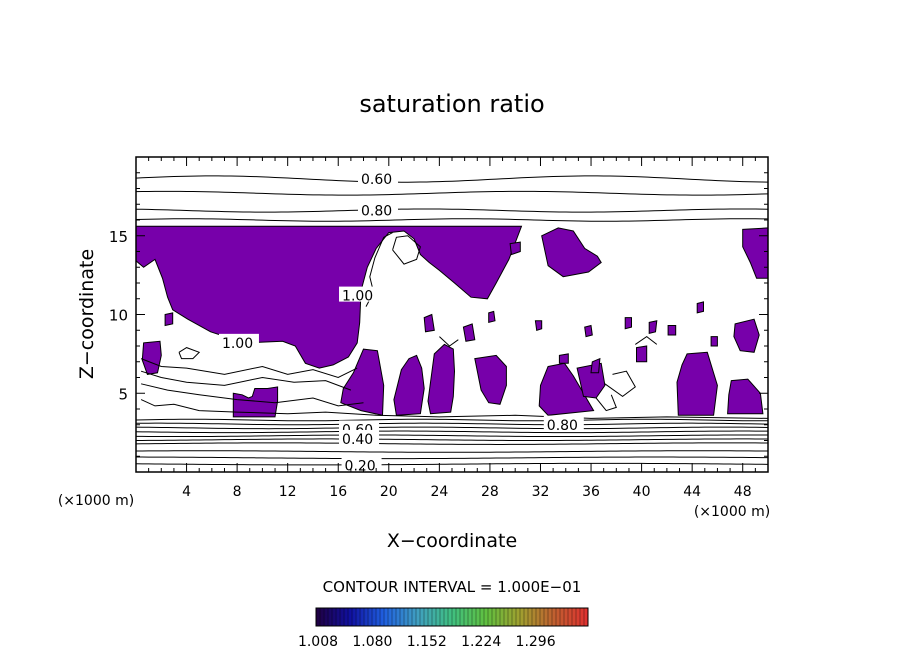  I want to click on colorbar-tick-label: 1.296, so click(536, 642).